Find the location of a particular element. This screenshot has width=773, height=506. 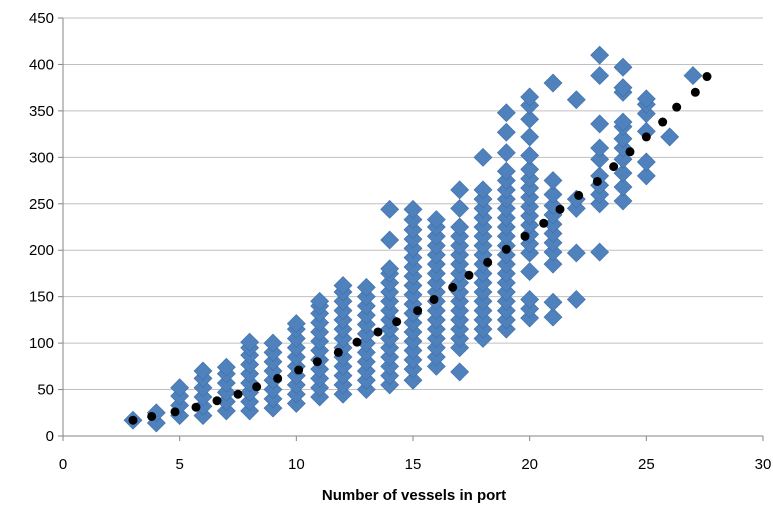

y-tick-label: 150 is located at coordinates (41, 297).